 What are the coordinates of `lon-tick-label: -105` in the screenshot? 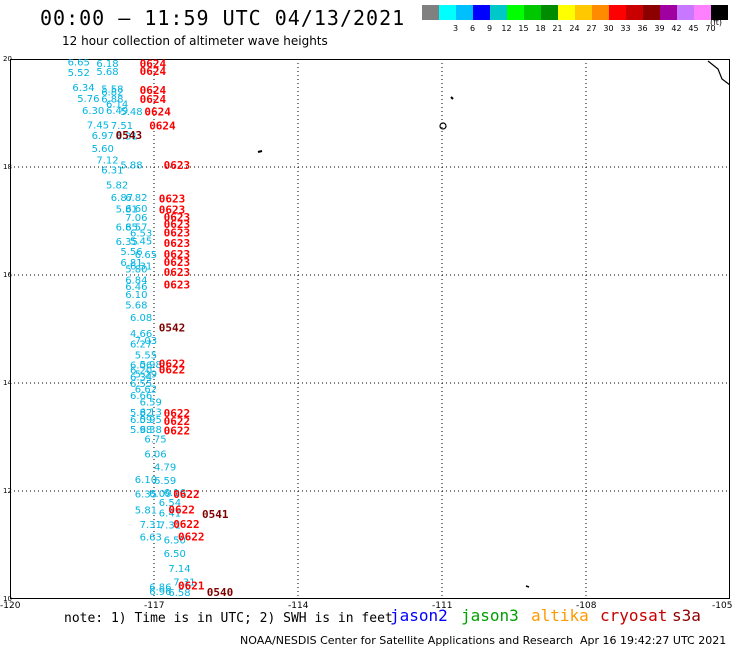 It's located at (722, 606).